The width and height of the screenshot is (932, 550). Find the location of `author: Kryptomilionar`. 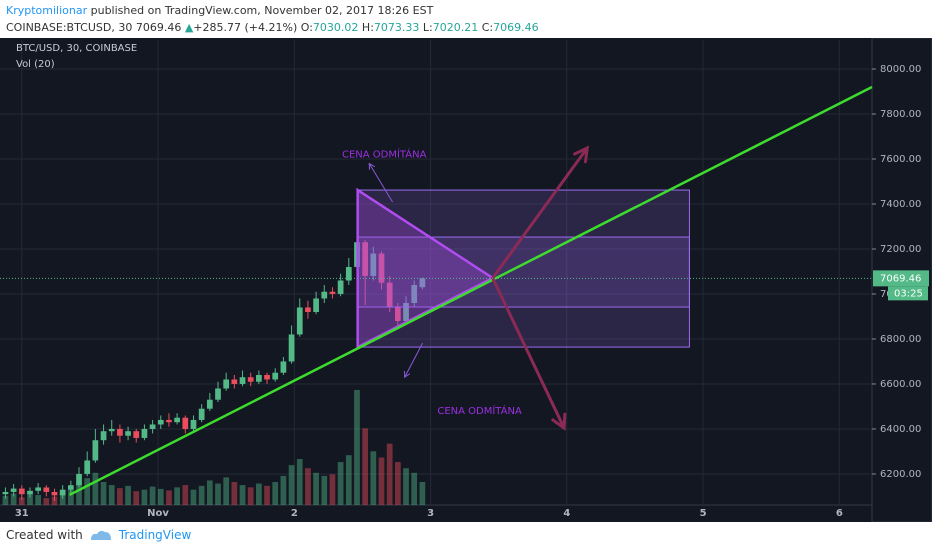

author: Kryptomilionar is located at coordinates (47, 10).